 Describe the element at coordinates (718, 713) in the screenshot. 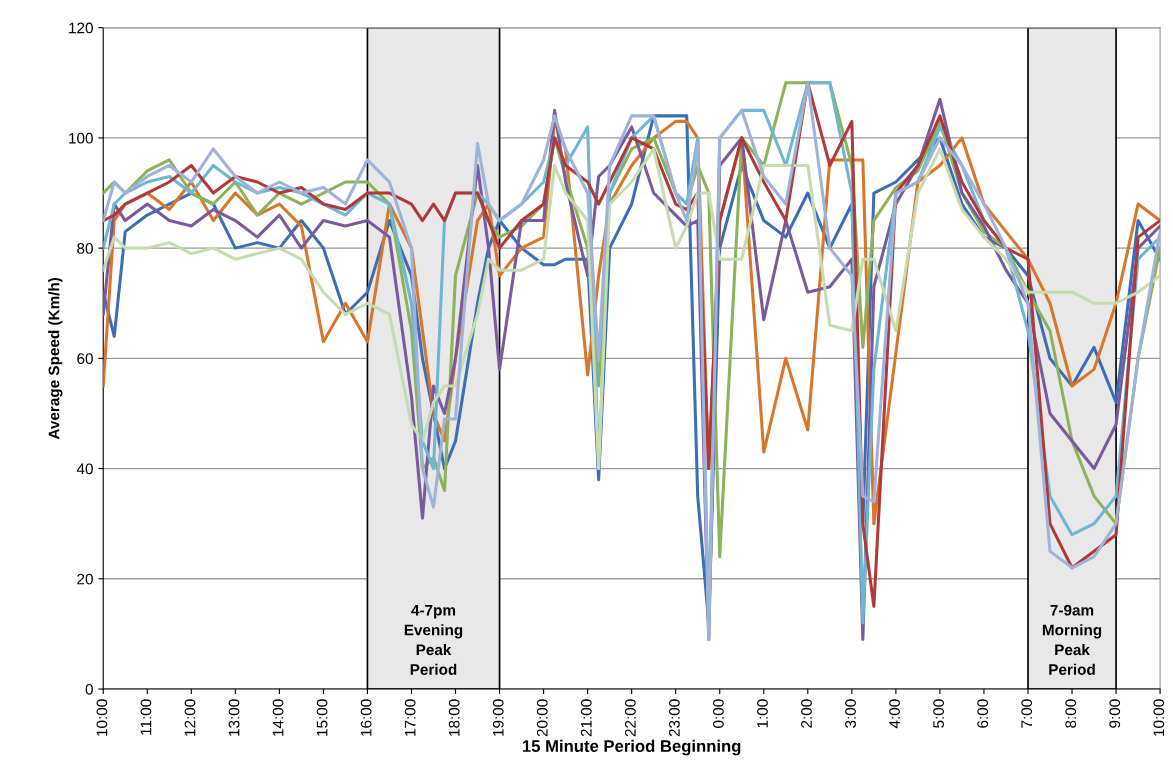

I see `x-tick-label: 0:00` at that location.